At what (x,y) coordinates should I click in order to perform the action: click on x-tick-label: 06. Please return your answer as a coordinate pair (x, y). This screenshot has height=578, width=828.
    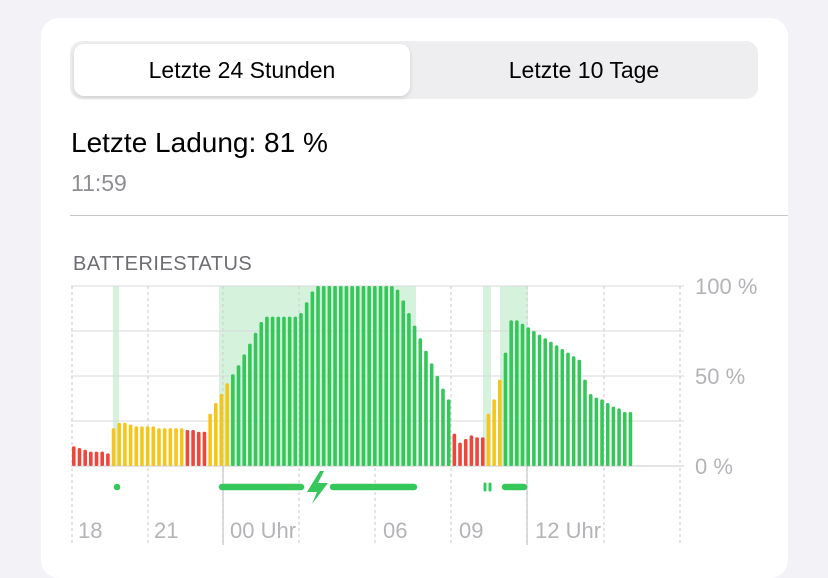
    Looking at the image, I should click on (395, 530).